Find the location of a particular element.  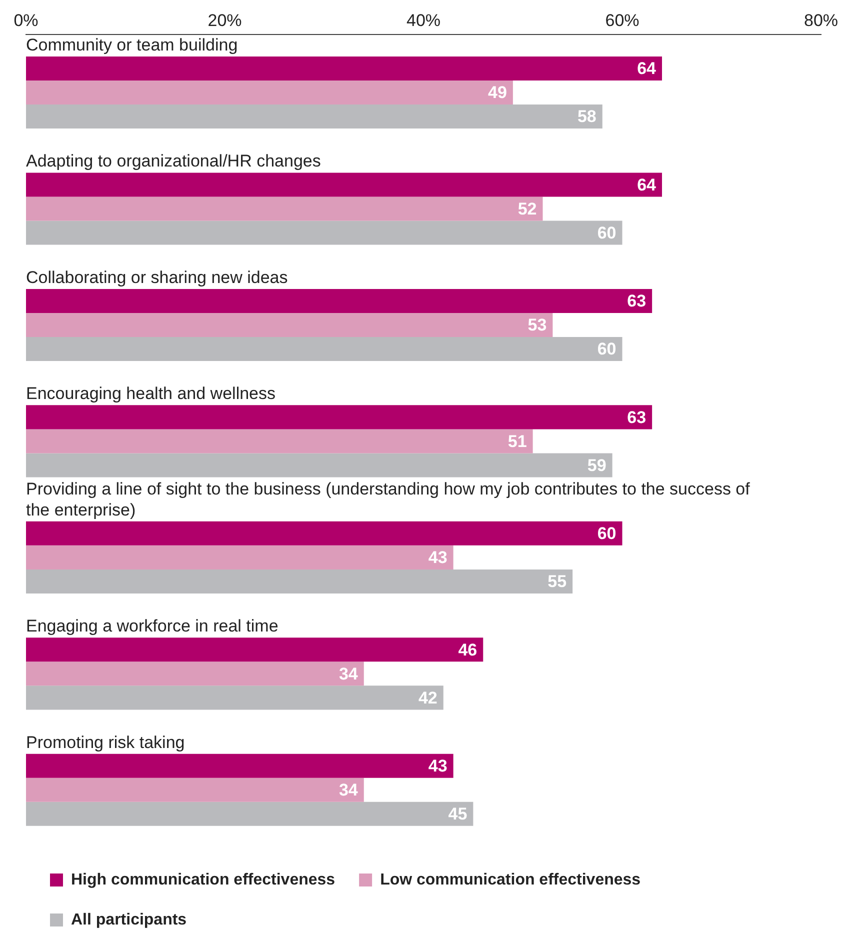

legend-label: High communication effectiveness is located at coordinates (203, 879).